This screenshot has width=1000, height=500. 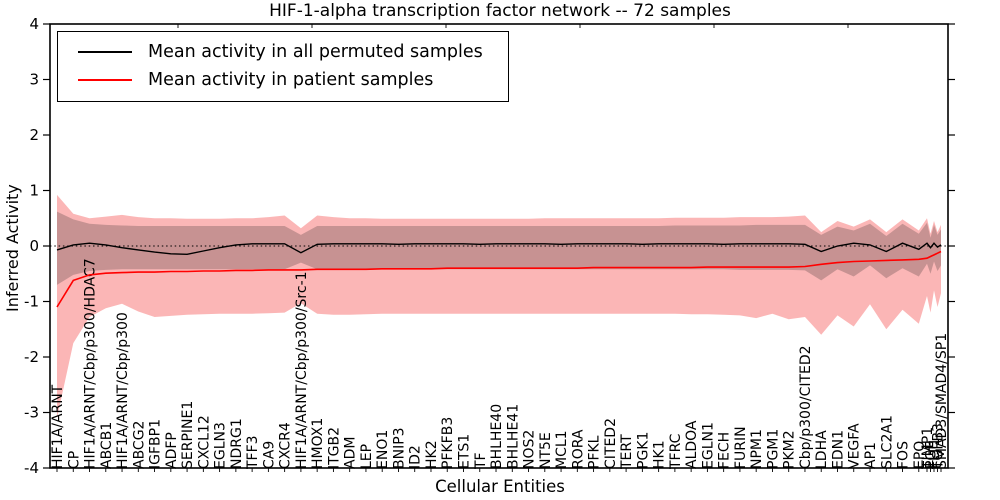 I want to click on y-tick-label: -4, so click(x=31, y=468).